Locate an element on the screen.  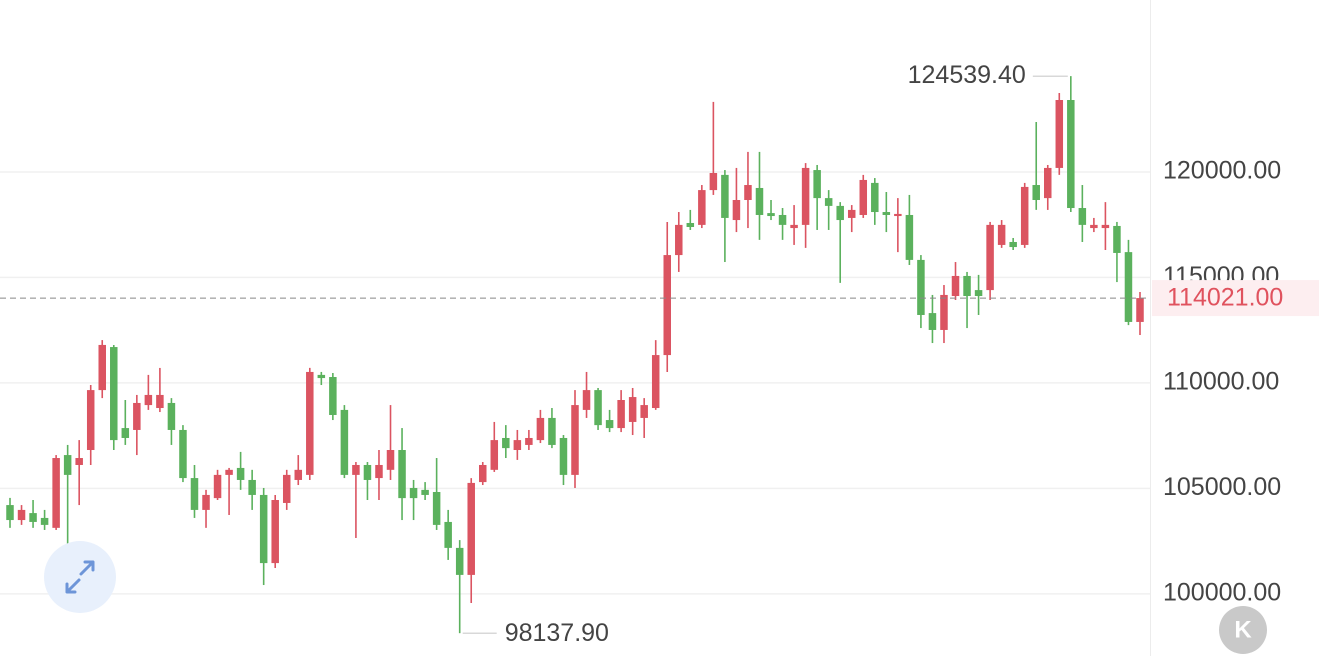
expand-circle is located at coordinates (80, 577).